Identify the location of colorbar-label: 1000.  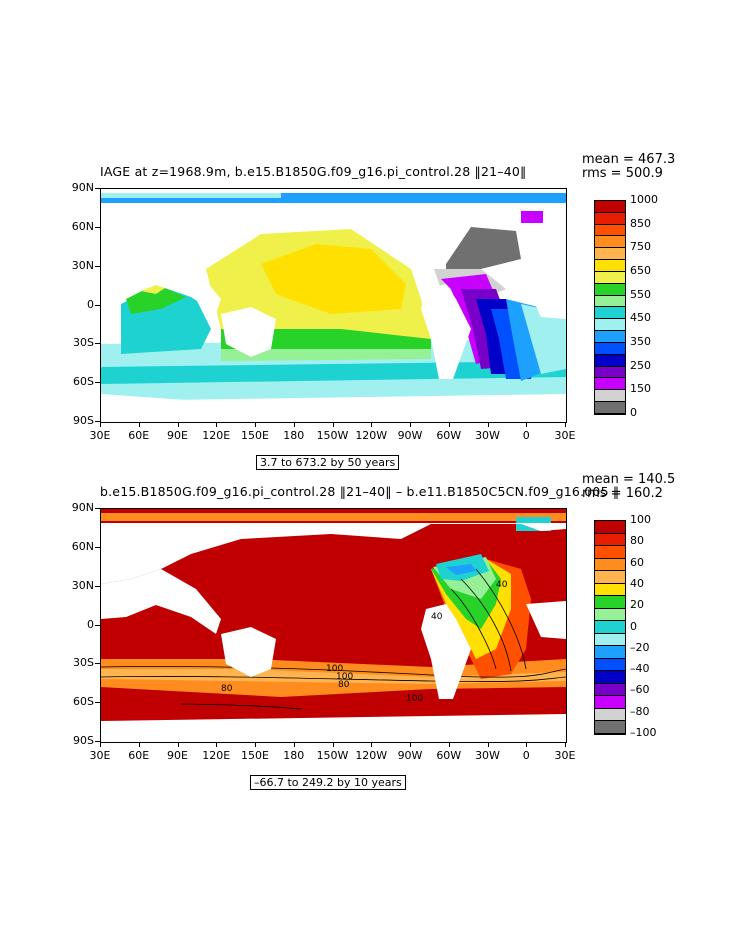
(644, 199).